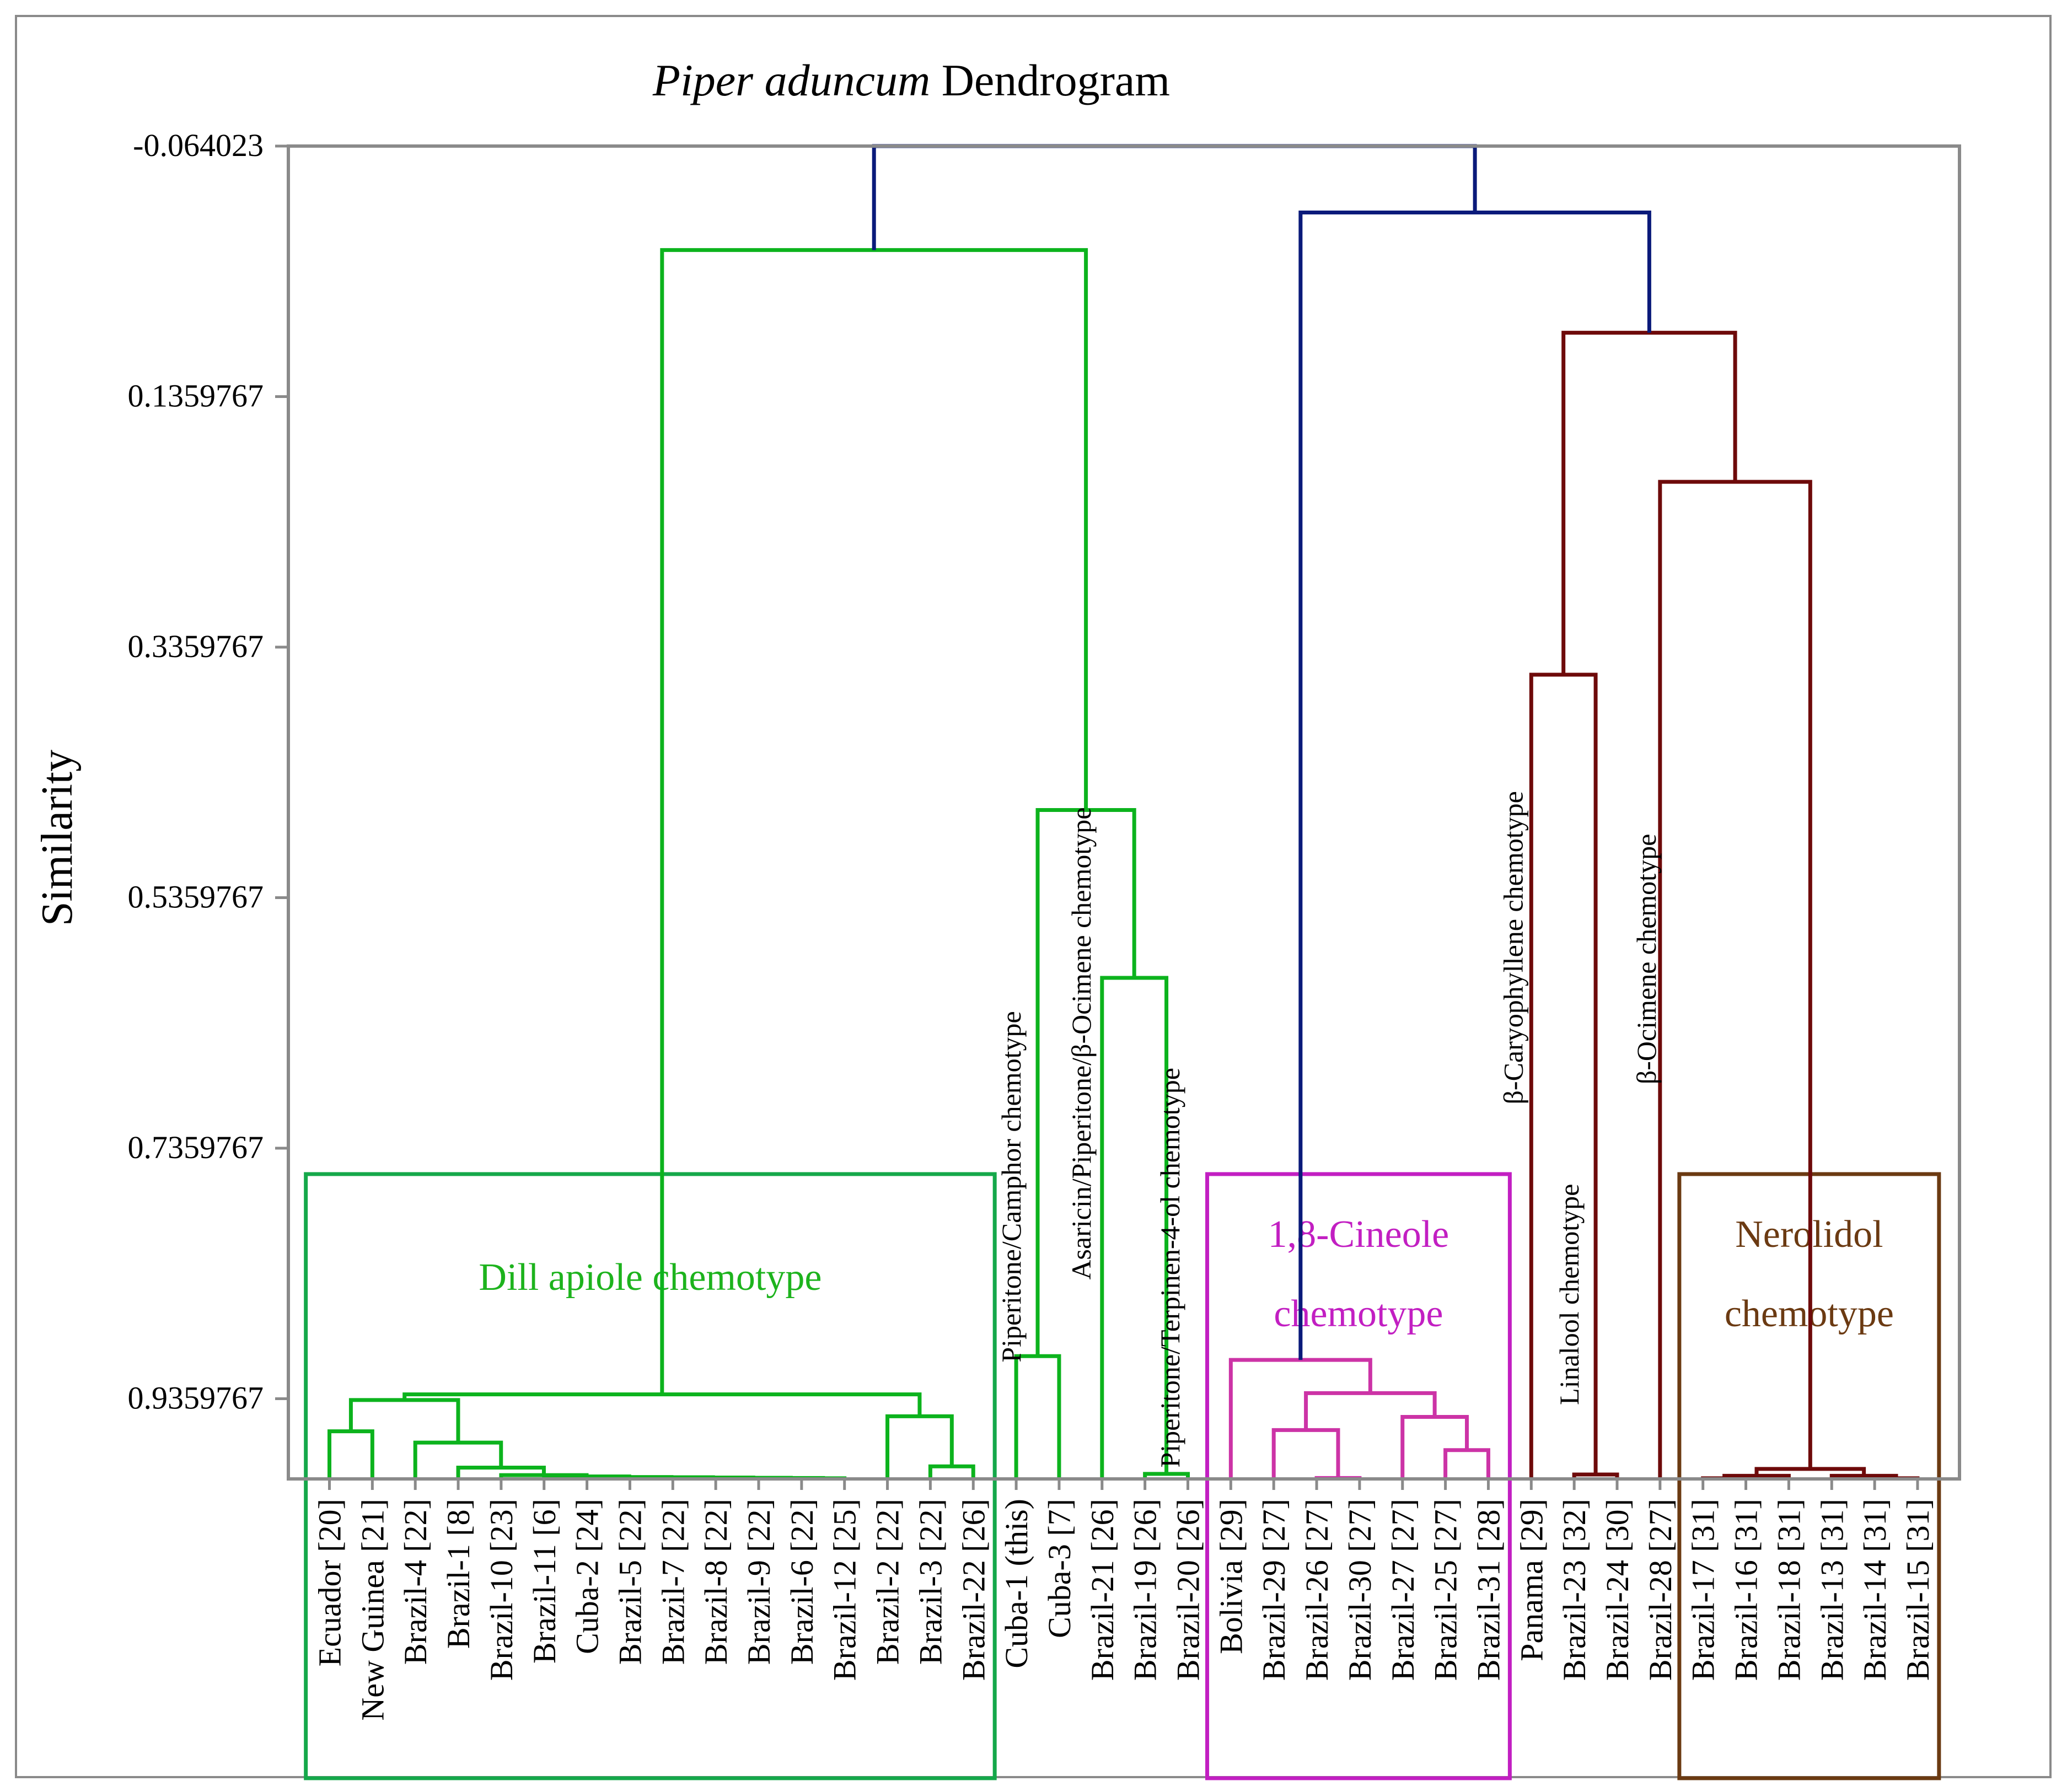  I want to click on leaf-label-13: Brazil-2 [22], so click(888, 1582).